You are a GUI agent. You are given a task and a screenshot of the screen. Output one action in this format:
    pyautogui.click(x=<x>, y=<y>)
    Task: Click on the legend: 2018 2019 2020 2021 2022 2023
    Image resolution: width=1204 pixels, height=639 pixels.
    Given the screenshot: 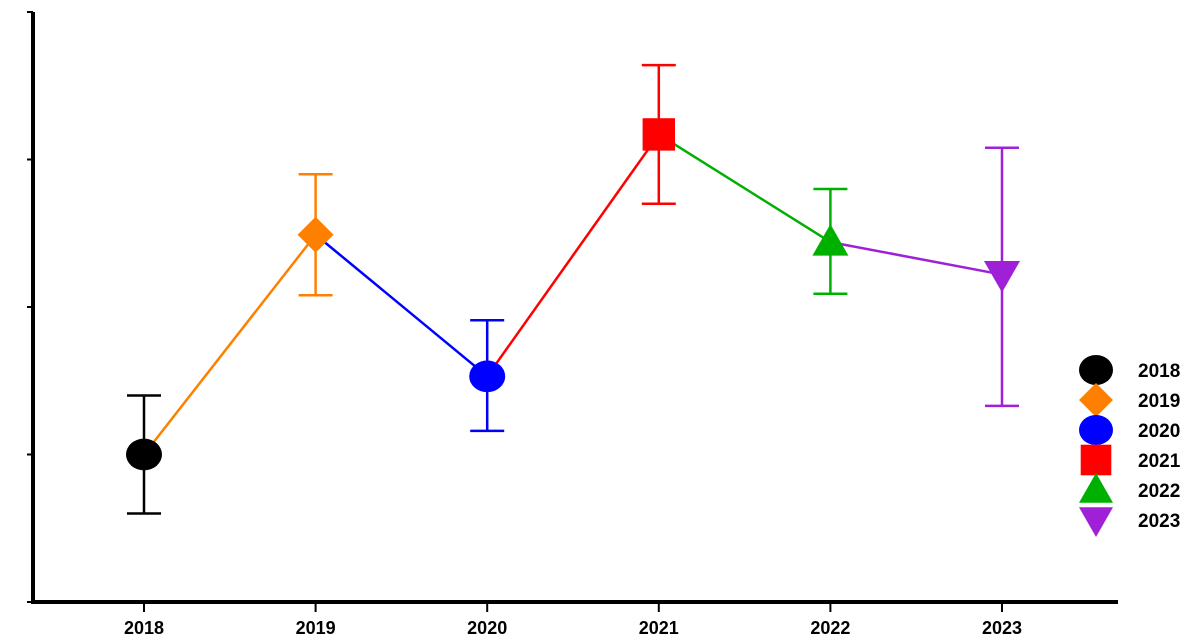 What is the action you would take?
    pyautogui.click(x=1130, y=446)
    